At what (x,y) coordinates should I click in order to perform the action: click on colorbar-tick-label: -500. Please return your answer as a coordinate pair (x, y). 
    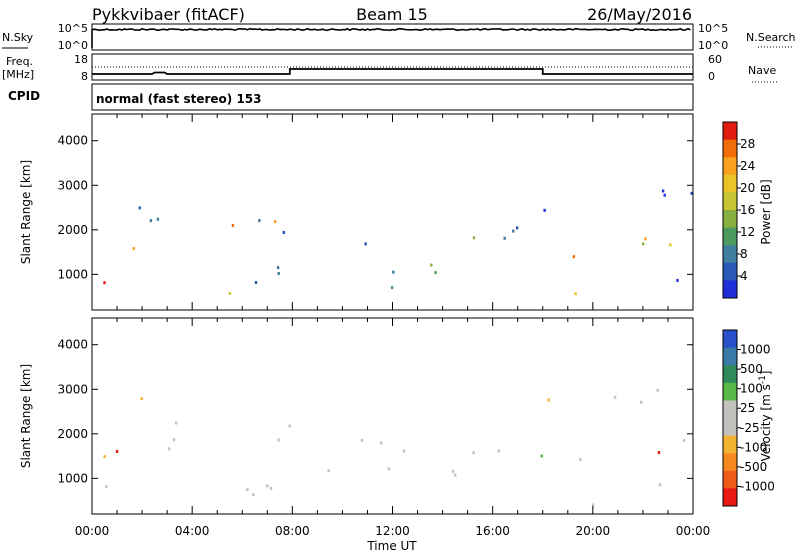
    Looking at the image, I should click on (753, 467).